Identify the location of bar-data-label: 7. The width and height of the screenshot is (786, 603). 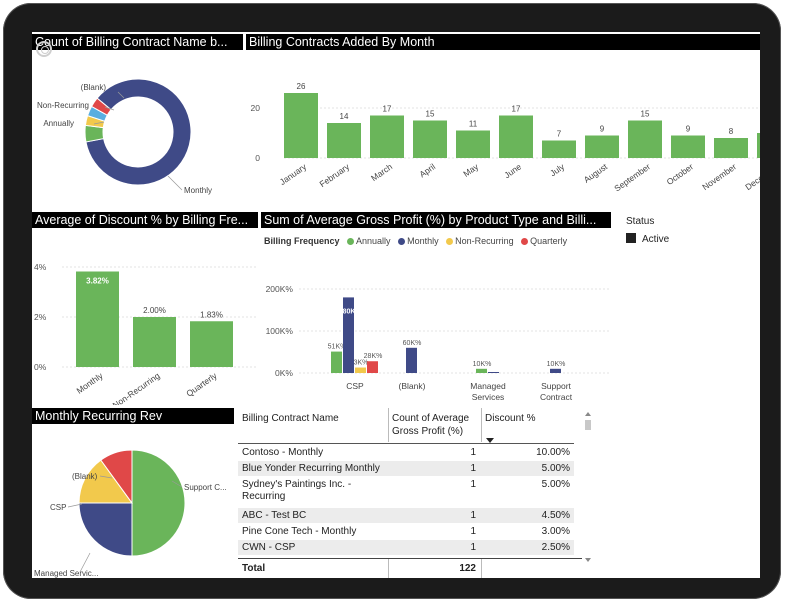
(559, 134).